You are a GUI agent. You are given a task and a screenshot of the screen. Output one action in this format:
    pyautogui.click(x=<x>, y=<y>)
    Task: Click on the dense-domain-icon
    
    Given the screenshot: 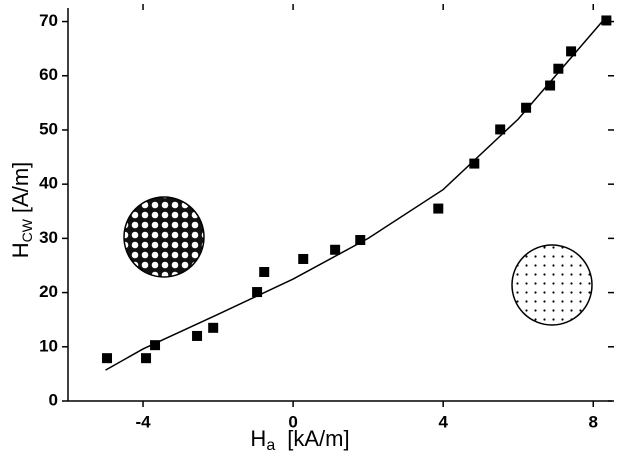 What is the action you would take?
    pyautogui.click(x=164, y=237)
    